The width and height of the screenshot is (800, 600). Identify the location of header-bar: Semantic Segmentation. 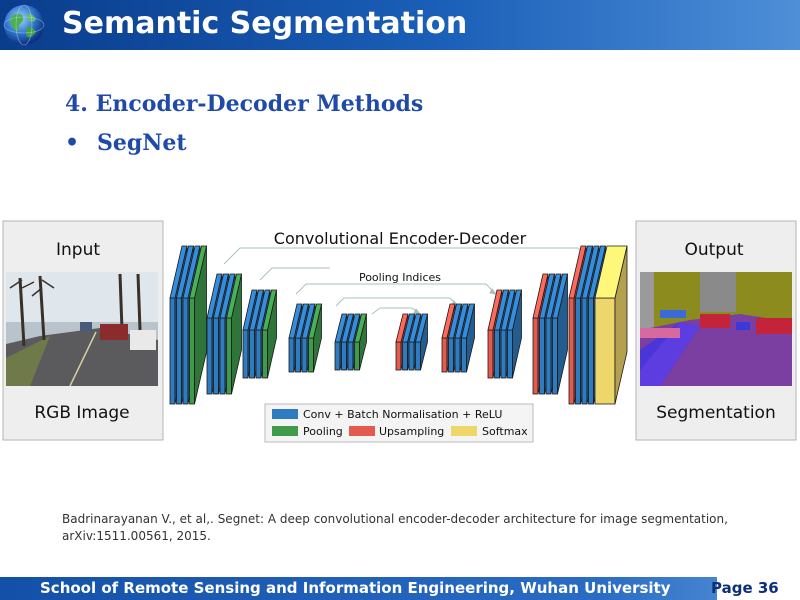
(400, 25).